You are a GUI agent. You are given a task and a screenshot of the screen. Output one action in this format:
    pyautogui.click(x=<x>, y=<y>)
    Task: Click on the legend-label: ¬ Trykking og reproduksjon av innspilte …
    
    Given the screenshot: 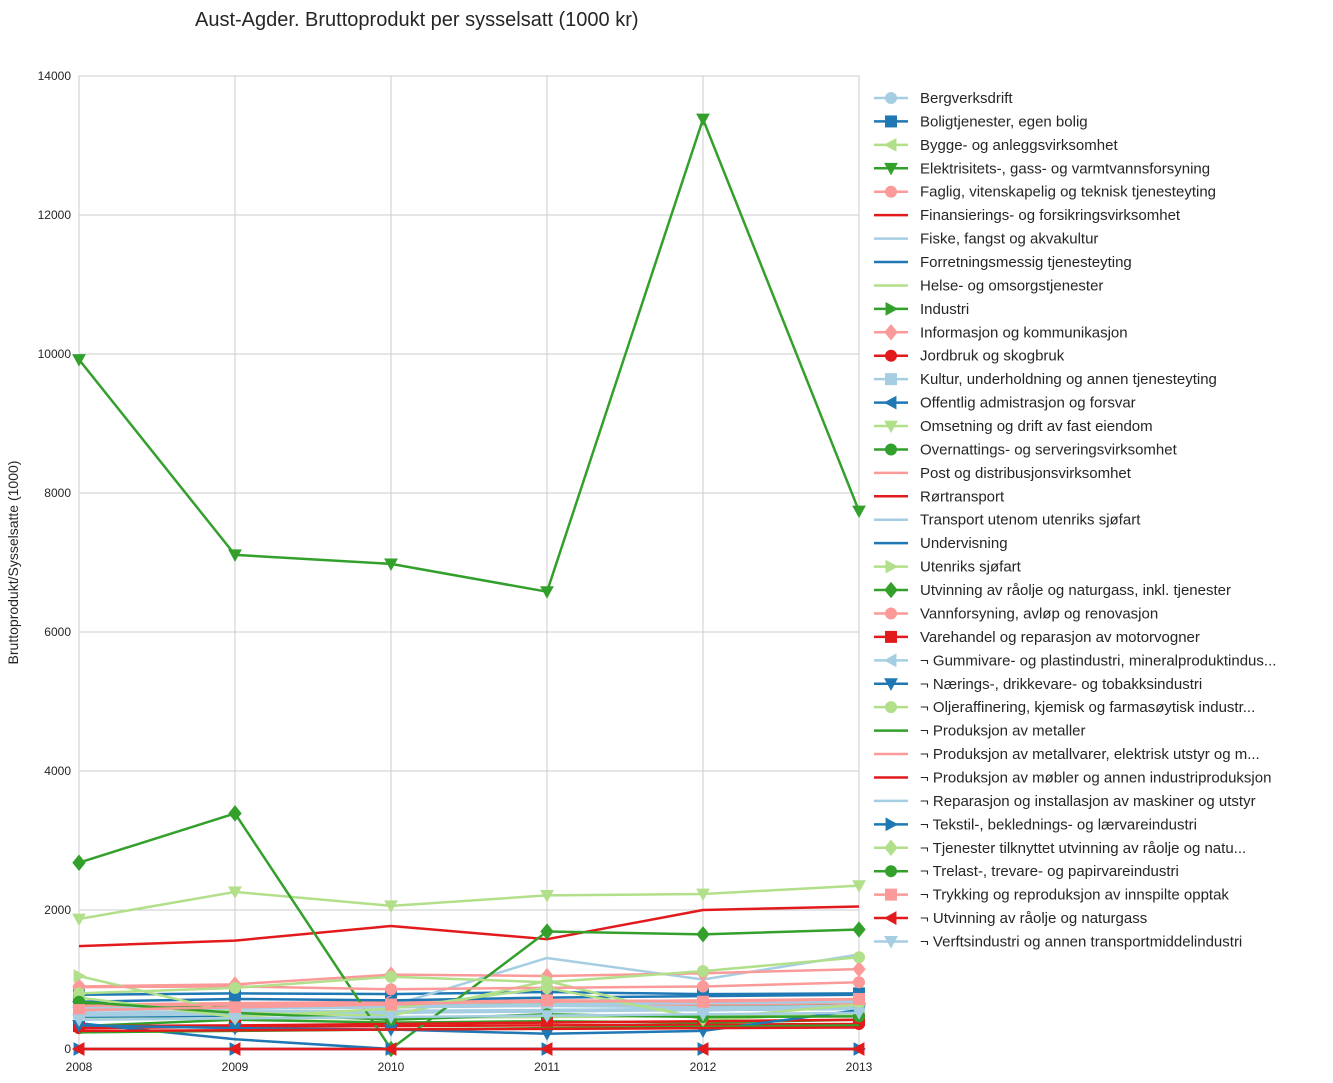 What is the action you would take?
    pyautogui.click(x=1074, y=895)
    